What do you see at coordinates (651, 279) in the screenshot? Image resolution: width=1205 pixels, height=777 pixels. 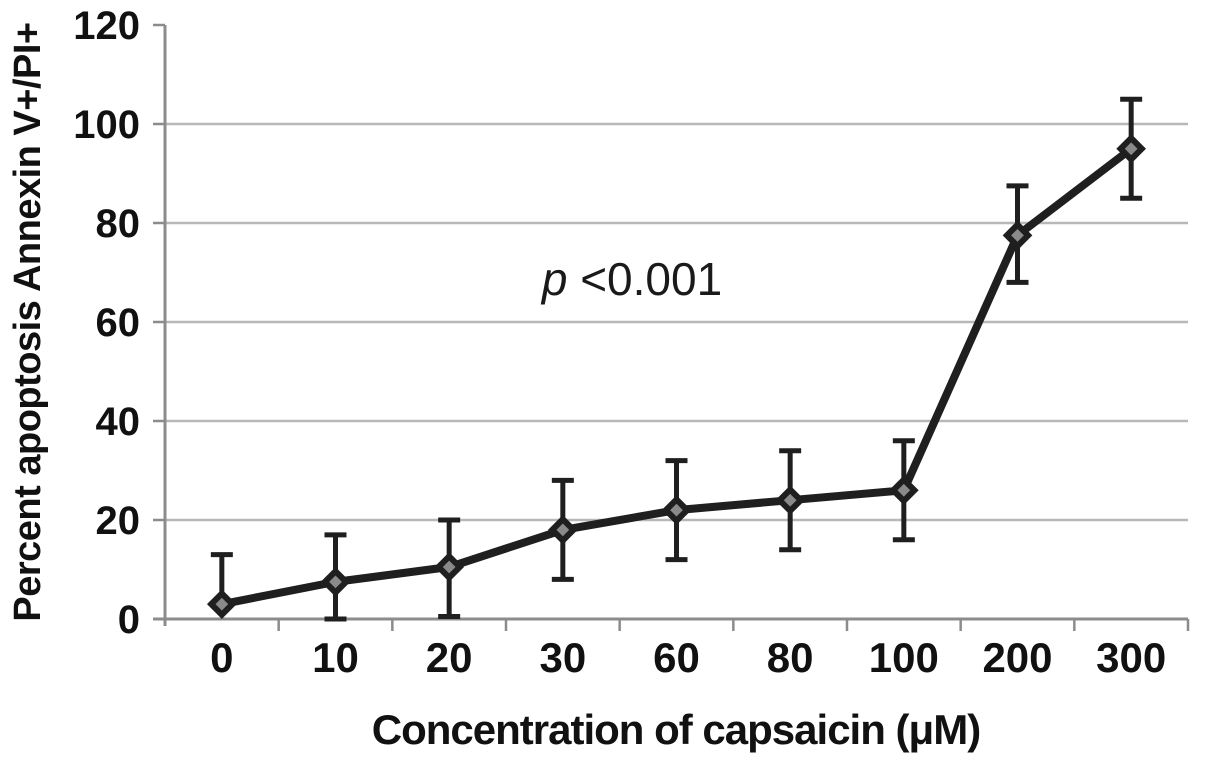 I see `p-value-rest: <0.001` at bounding box center [651, 279].